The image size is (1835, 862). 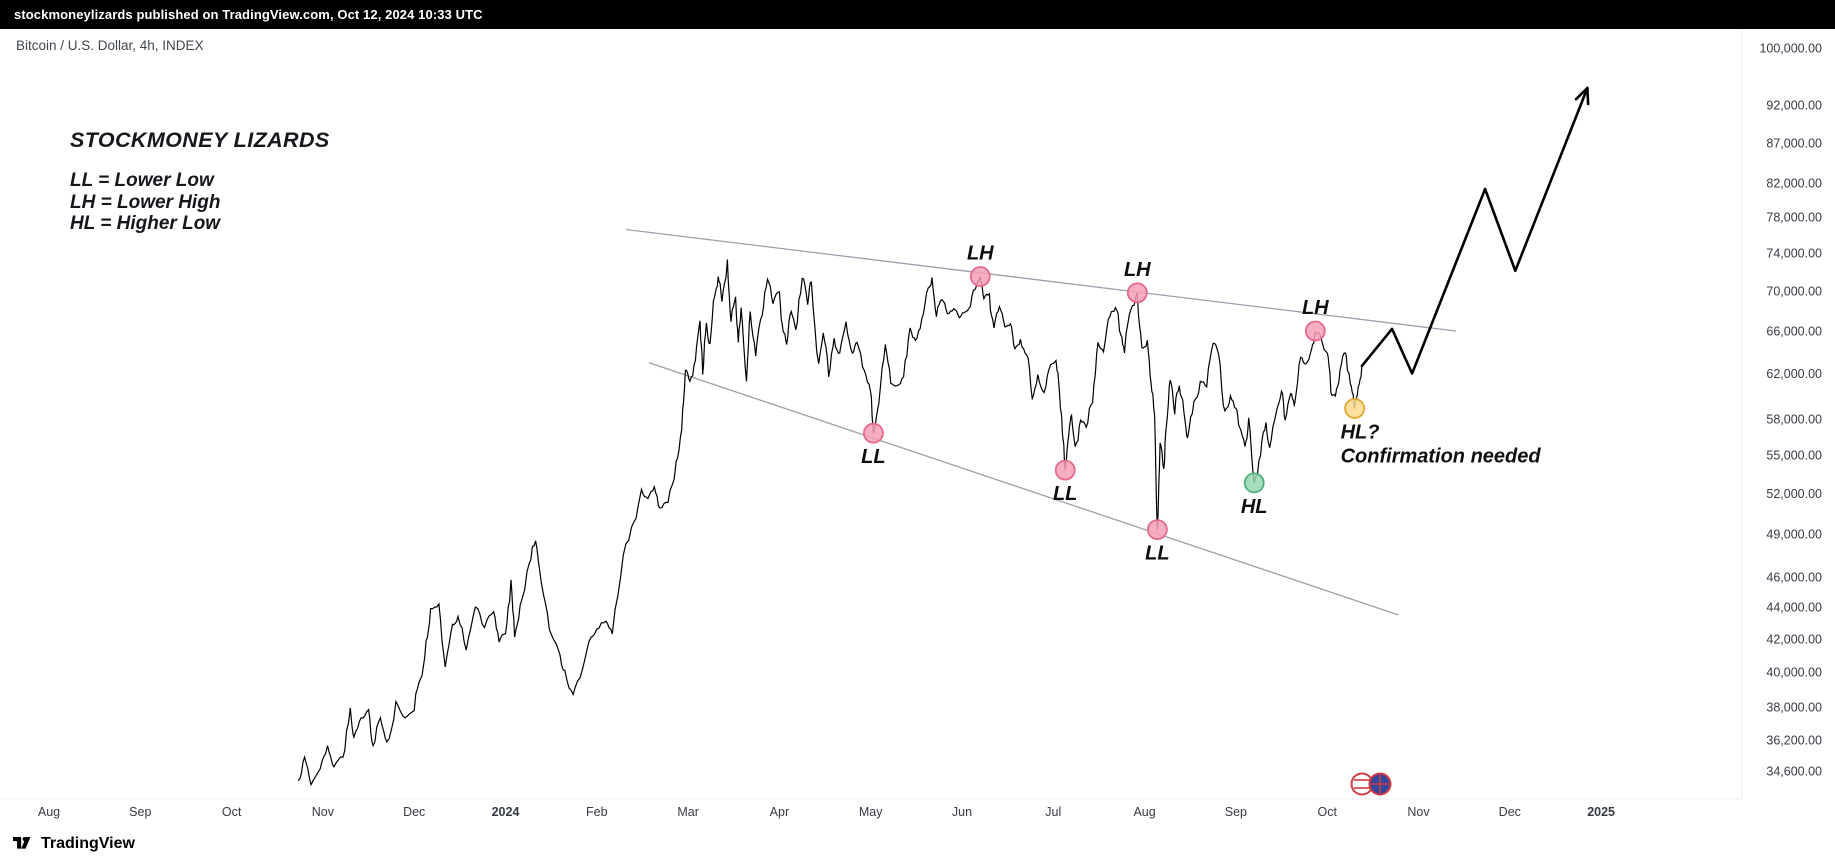 I want to click on upper-resistance-trendline, so click(x=1040, y=280).